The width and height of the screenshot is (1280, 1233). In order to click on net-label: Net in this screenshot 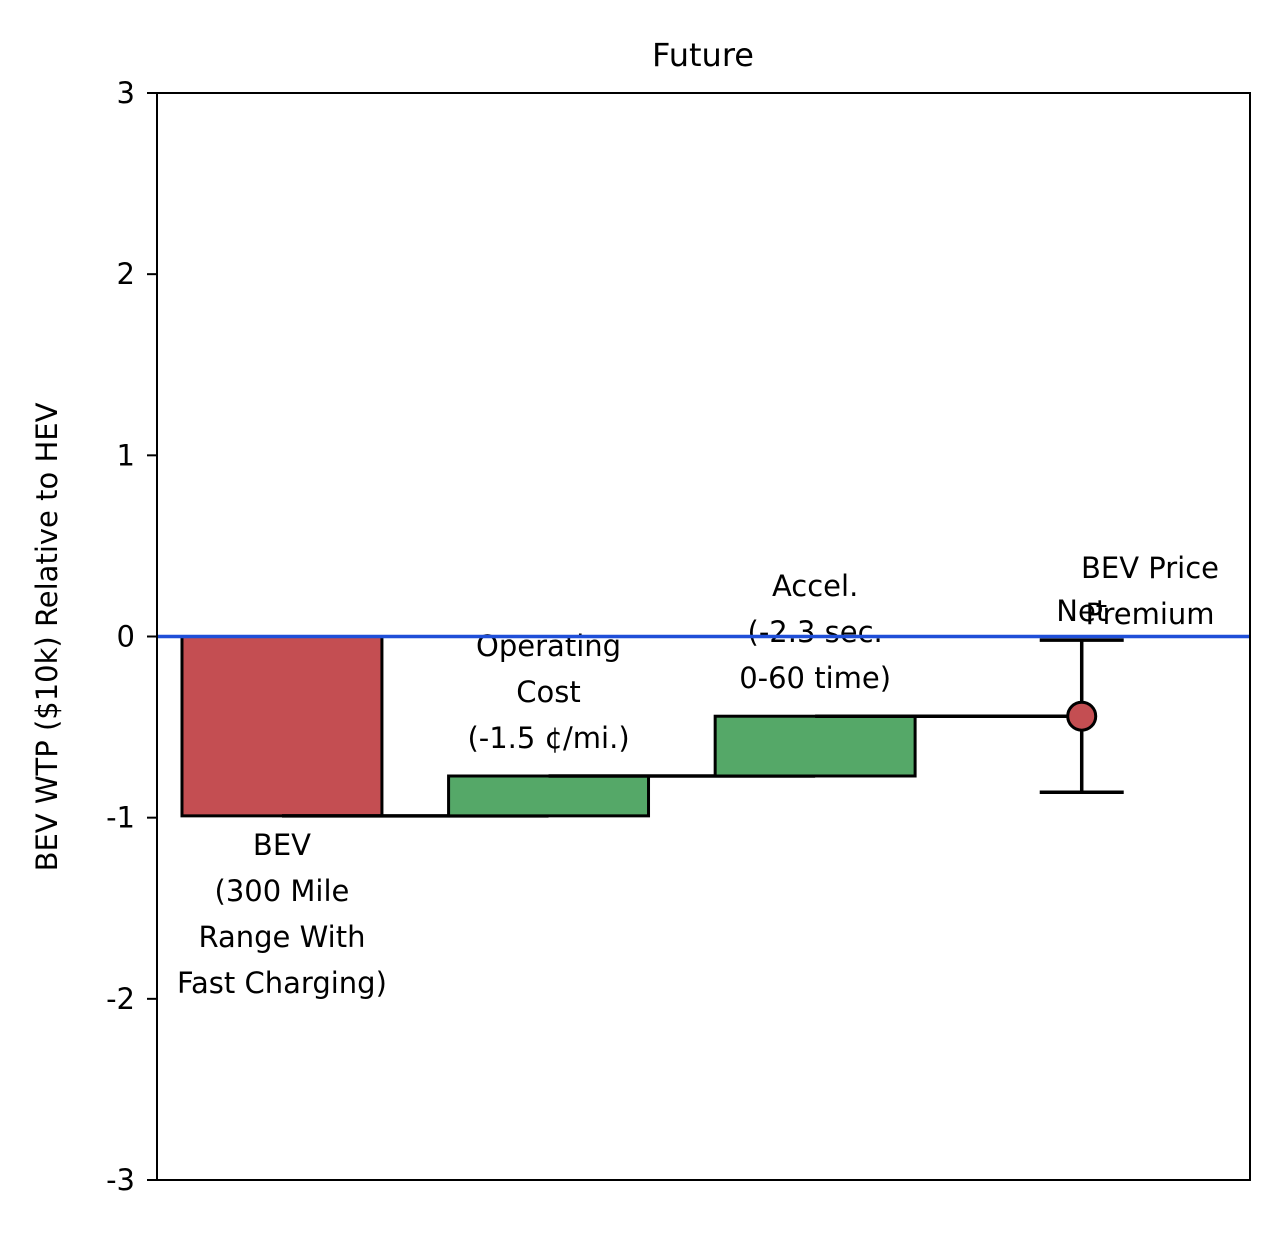, I will do `click(1081, 611)`.